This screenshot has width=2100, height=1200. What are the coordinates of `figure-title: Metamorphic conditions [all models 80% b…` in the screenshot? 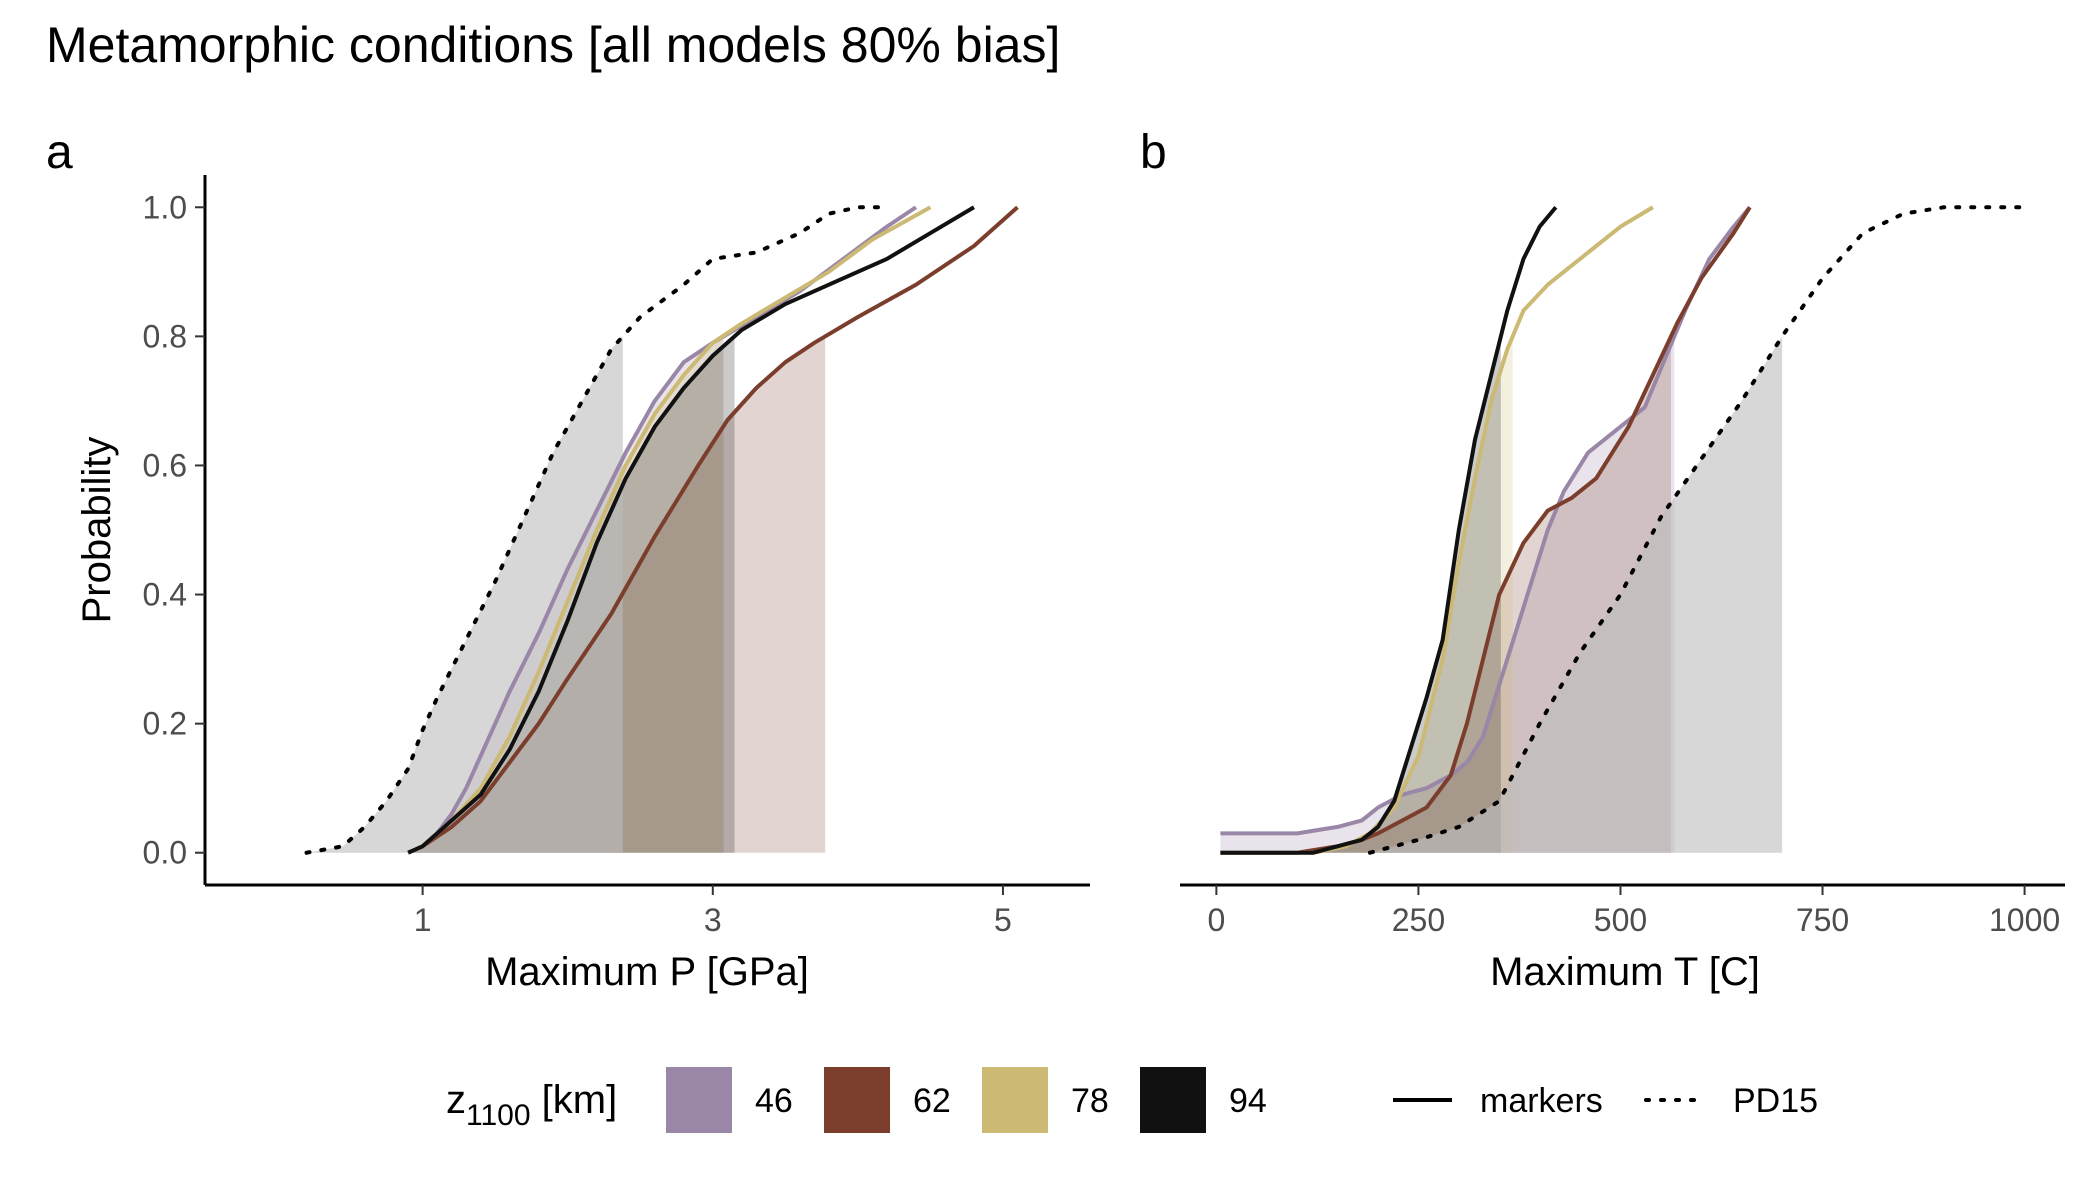 It's located at (553, 45).